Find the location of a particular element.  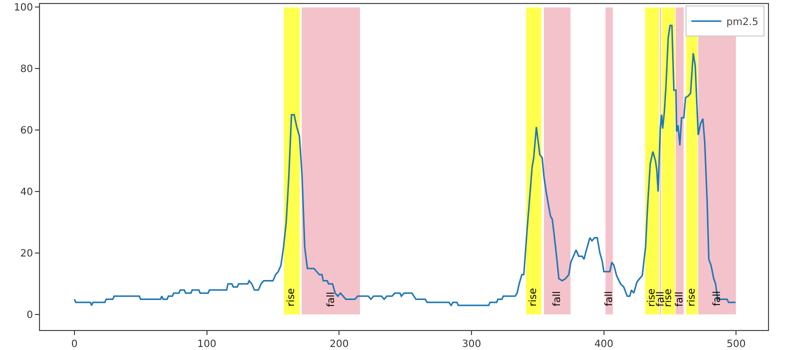

x-tick-label: 0 is located at coordinates (74, 344).